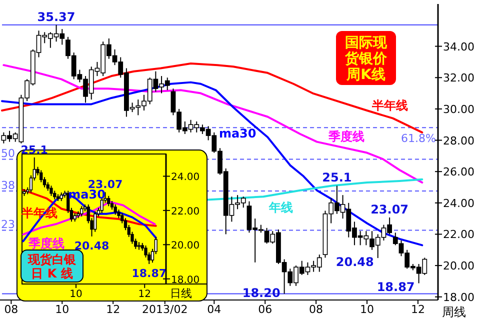  Describe the element at coordinates (454, 312) in the screenshot. I see `x-axis-title: 周线` at that location.